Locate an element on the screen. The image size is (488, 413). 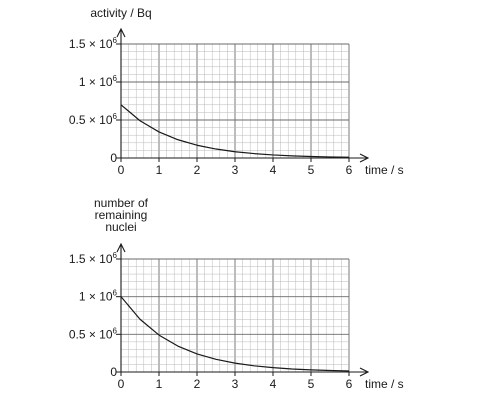
y-axis-label: number of is located at coordinates (121, 203).